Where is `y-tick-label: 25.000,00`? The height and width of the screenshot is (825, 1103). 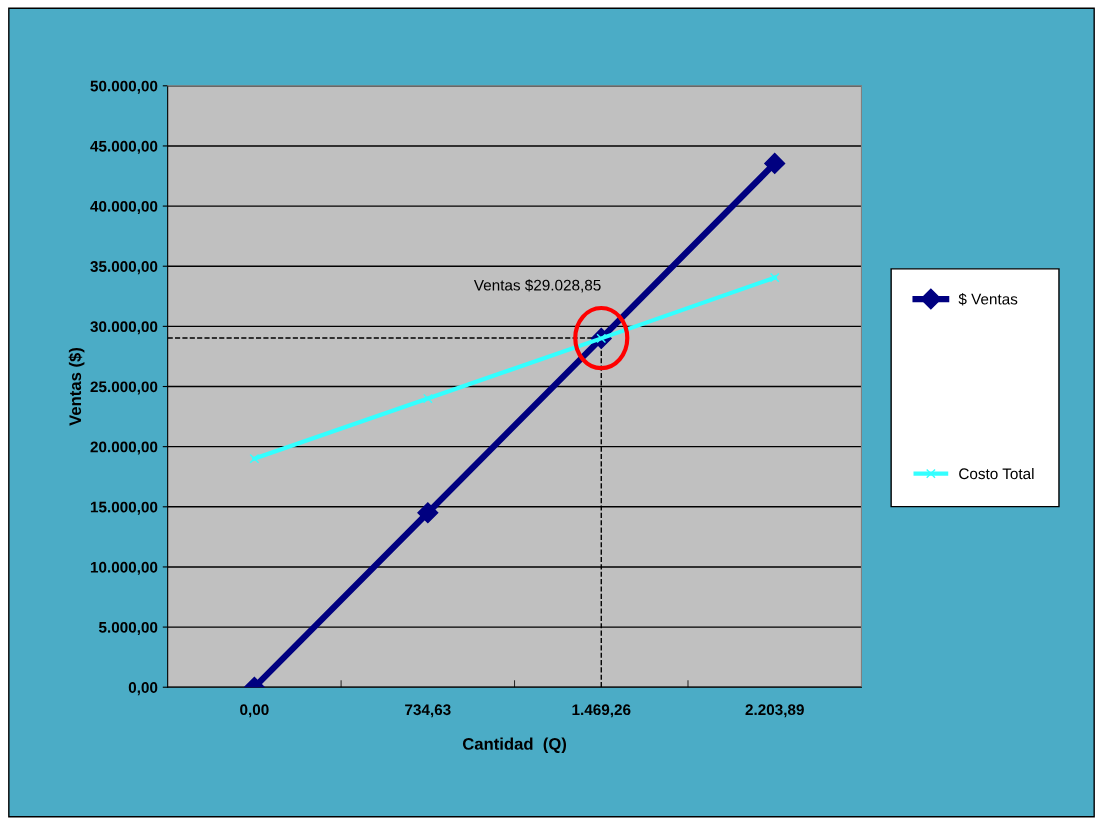
y-tick-label: 25.000,00 is located at coordinates (124, 388).